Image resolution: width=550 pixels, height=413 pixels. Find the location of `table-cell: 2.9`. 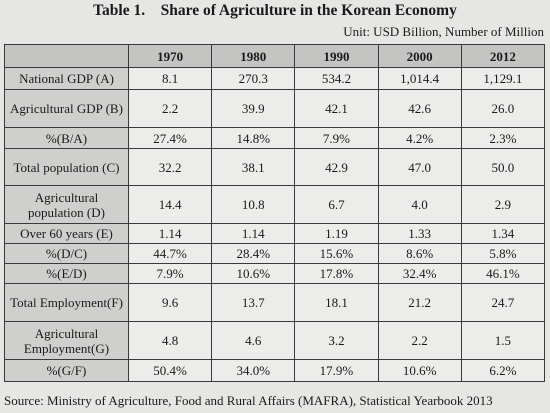

table-cell: 2.9 is located at coordinates (503, 204).